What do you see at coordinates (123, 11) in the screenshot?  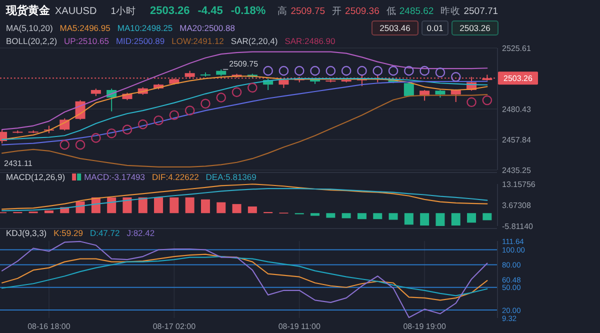 I see `text: 1小时` at bounding box center [123, 11].